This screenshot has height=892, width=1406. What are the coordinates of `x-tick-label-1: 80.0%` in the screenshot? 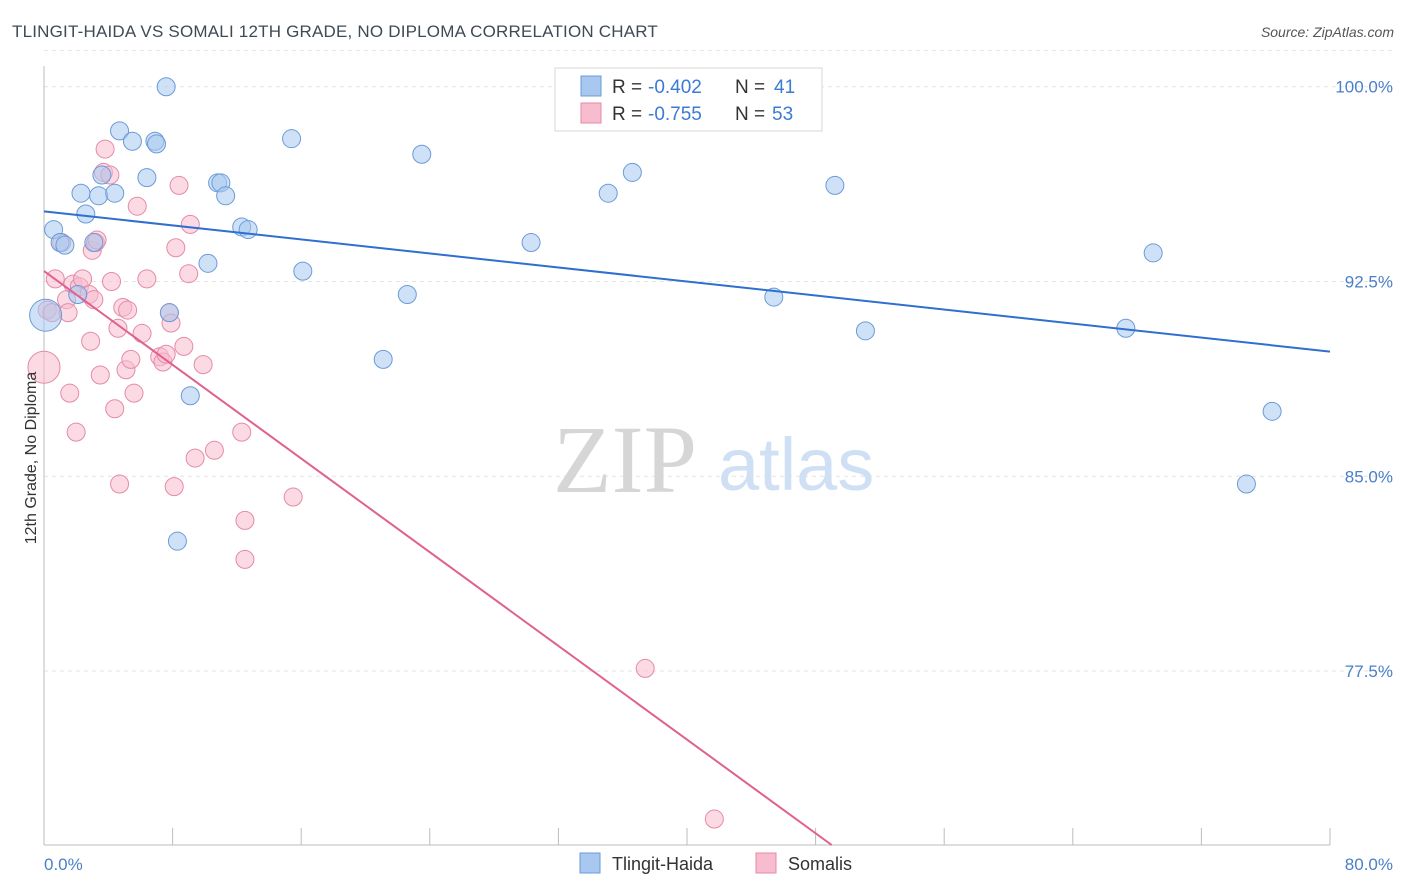 It's located at (1369, 864).